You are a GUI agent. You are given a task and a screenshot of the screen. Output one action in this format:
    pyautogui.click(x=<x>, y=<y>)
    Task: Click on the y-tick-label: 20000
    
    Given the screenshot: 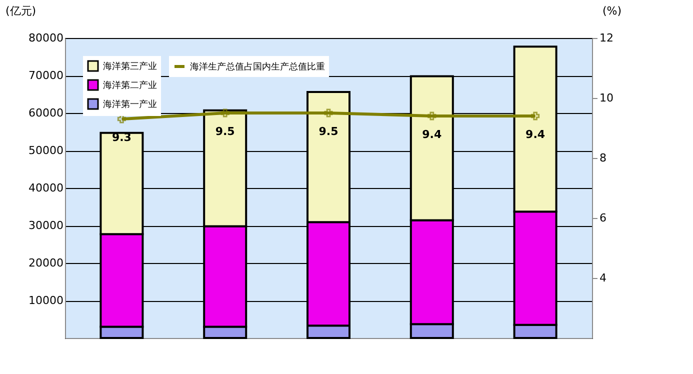 What is the action you would take?
    pyautogui.click(x=46, y=263)
    